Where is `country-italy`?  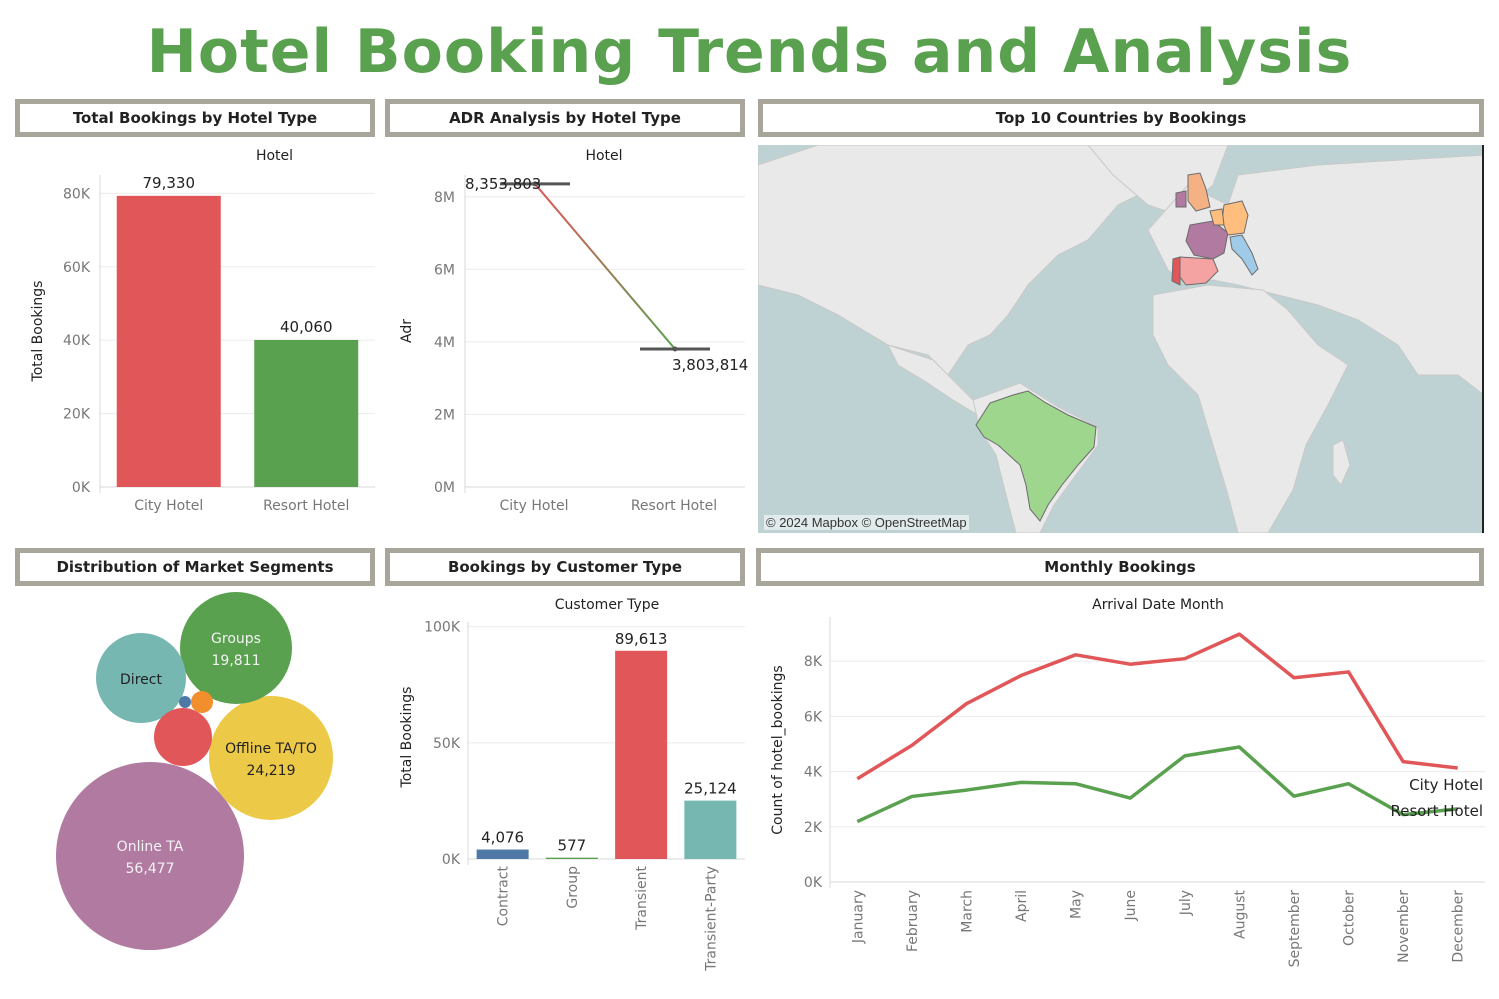
country-italy is located at coordinates (1244, 255).